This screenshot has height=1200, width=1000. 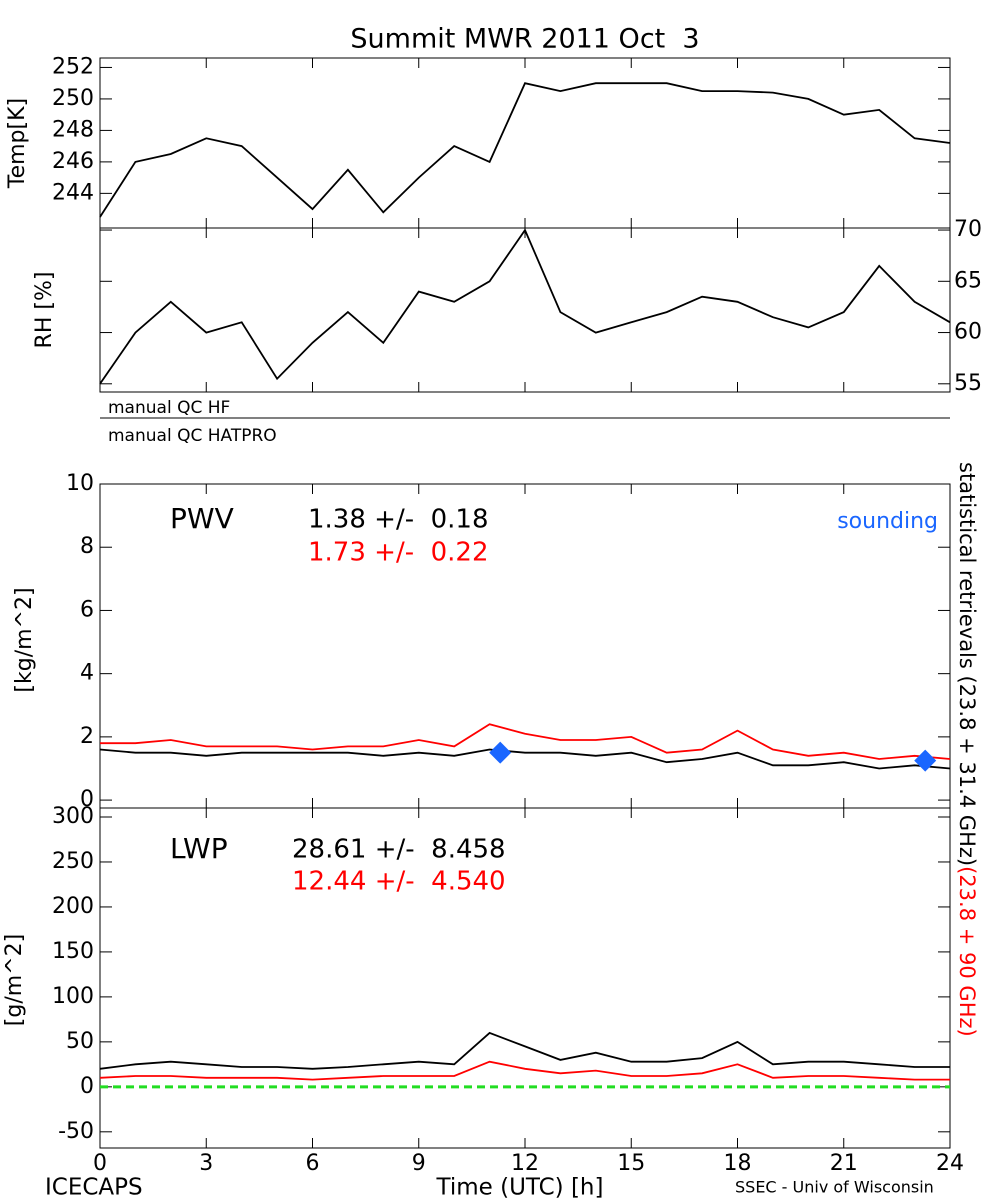 I want to click on x-tick-label: 18, so click(x=738, y=1163).